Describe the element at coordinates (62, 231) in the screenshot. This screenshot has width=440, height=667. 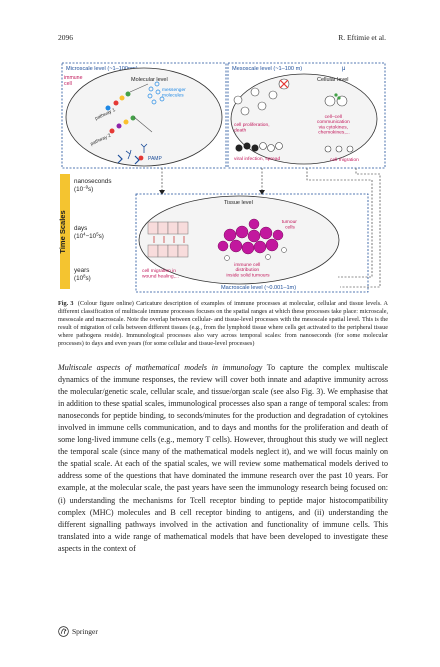
I see `time-scales-label: Time Scales` at that location.